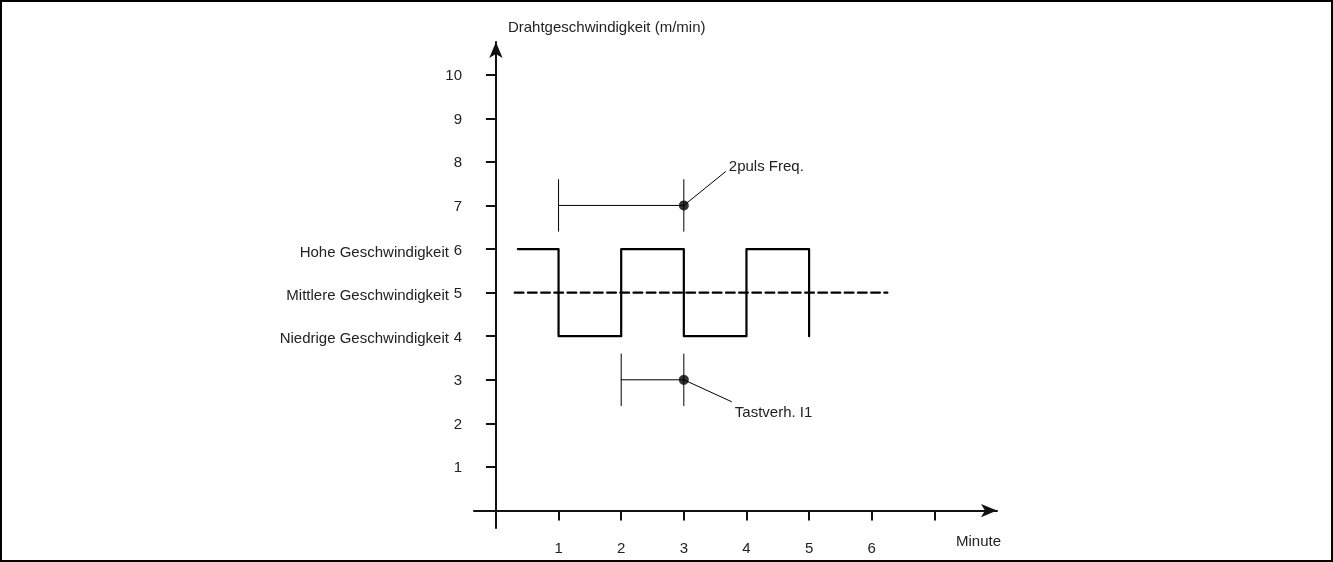  I want to click on y-tick-label: 1, so click(457, 467).